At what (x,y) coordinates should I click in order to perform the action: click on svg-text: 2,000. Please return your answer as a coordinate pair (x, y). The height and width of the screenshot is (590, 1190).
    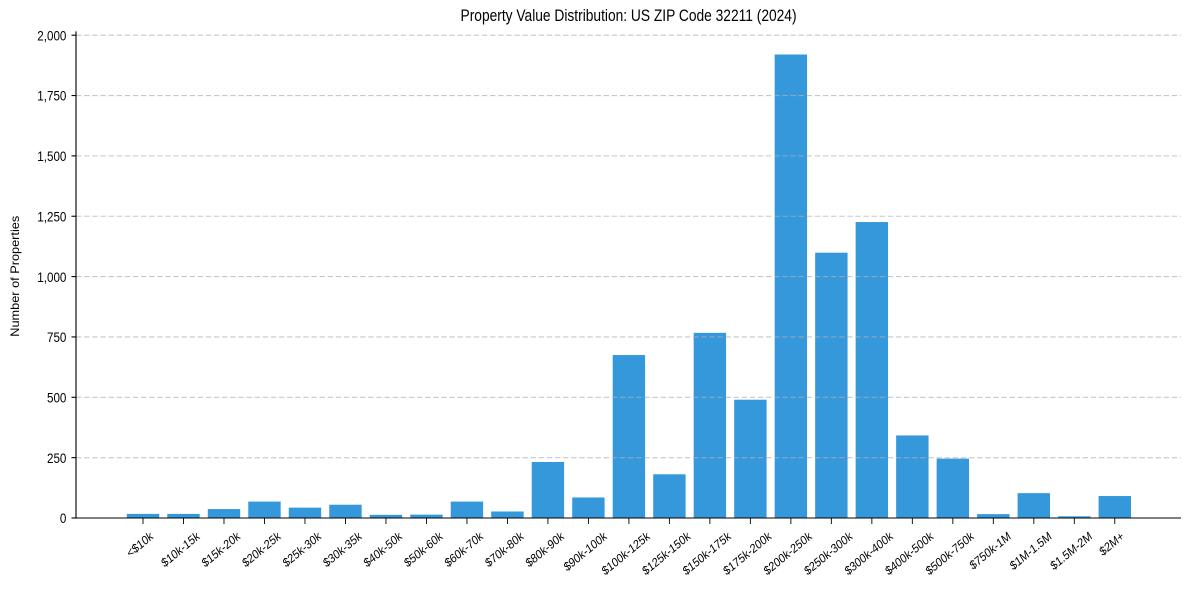
    Looking at the image, I should click on (51, 35).